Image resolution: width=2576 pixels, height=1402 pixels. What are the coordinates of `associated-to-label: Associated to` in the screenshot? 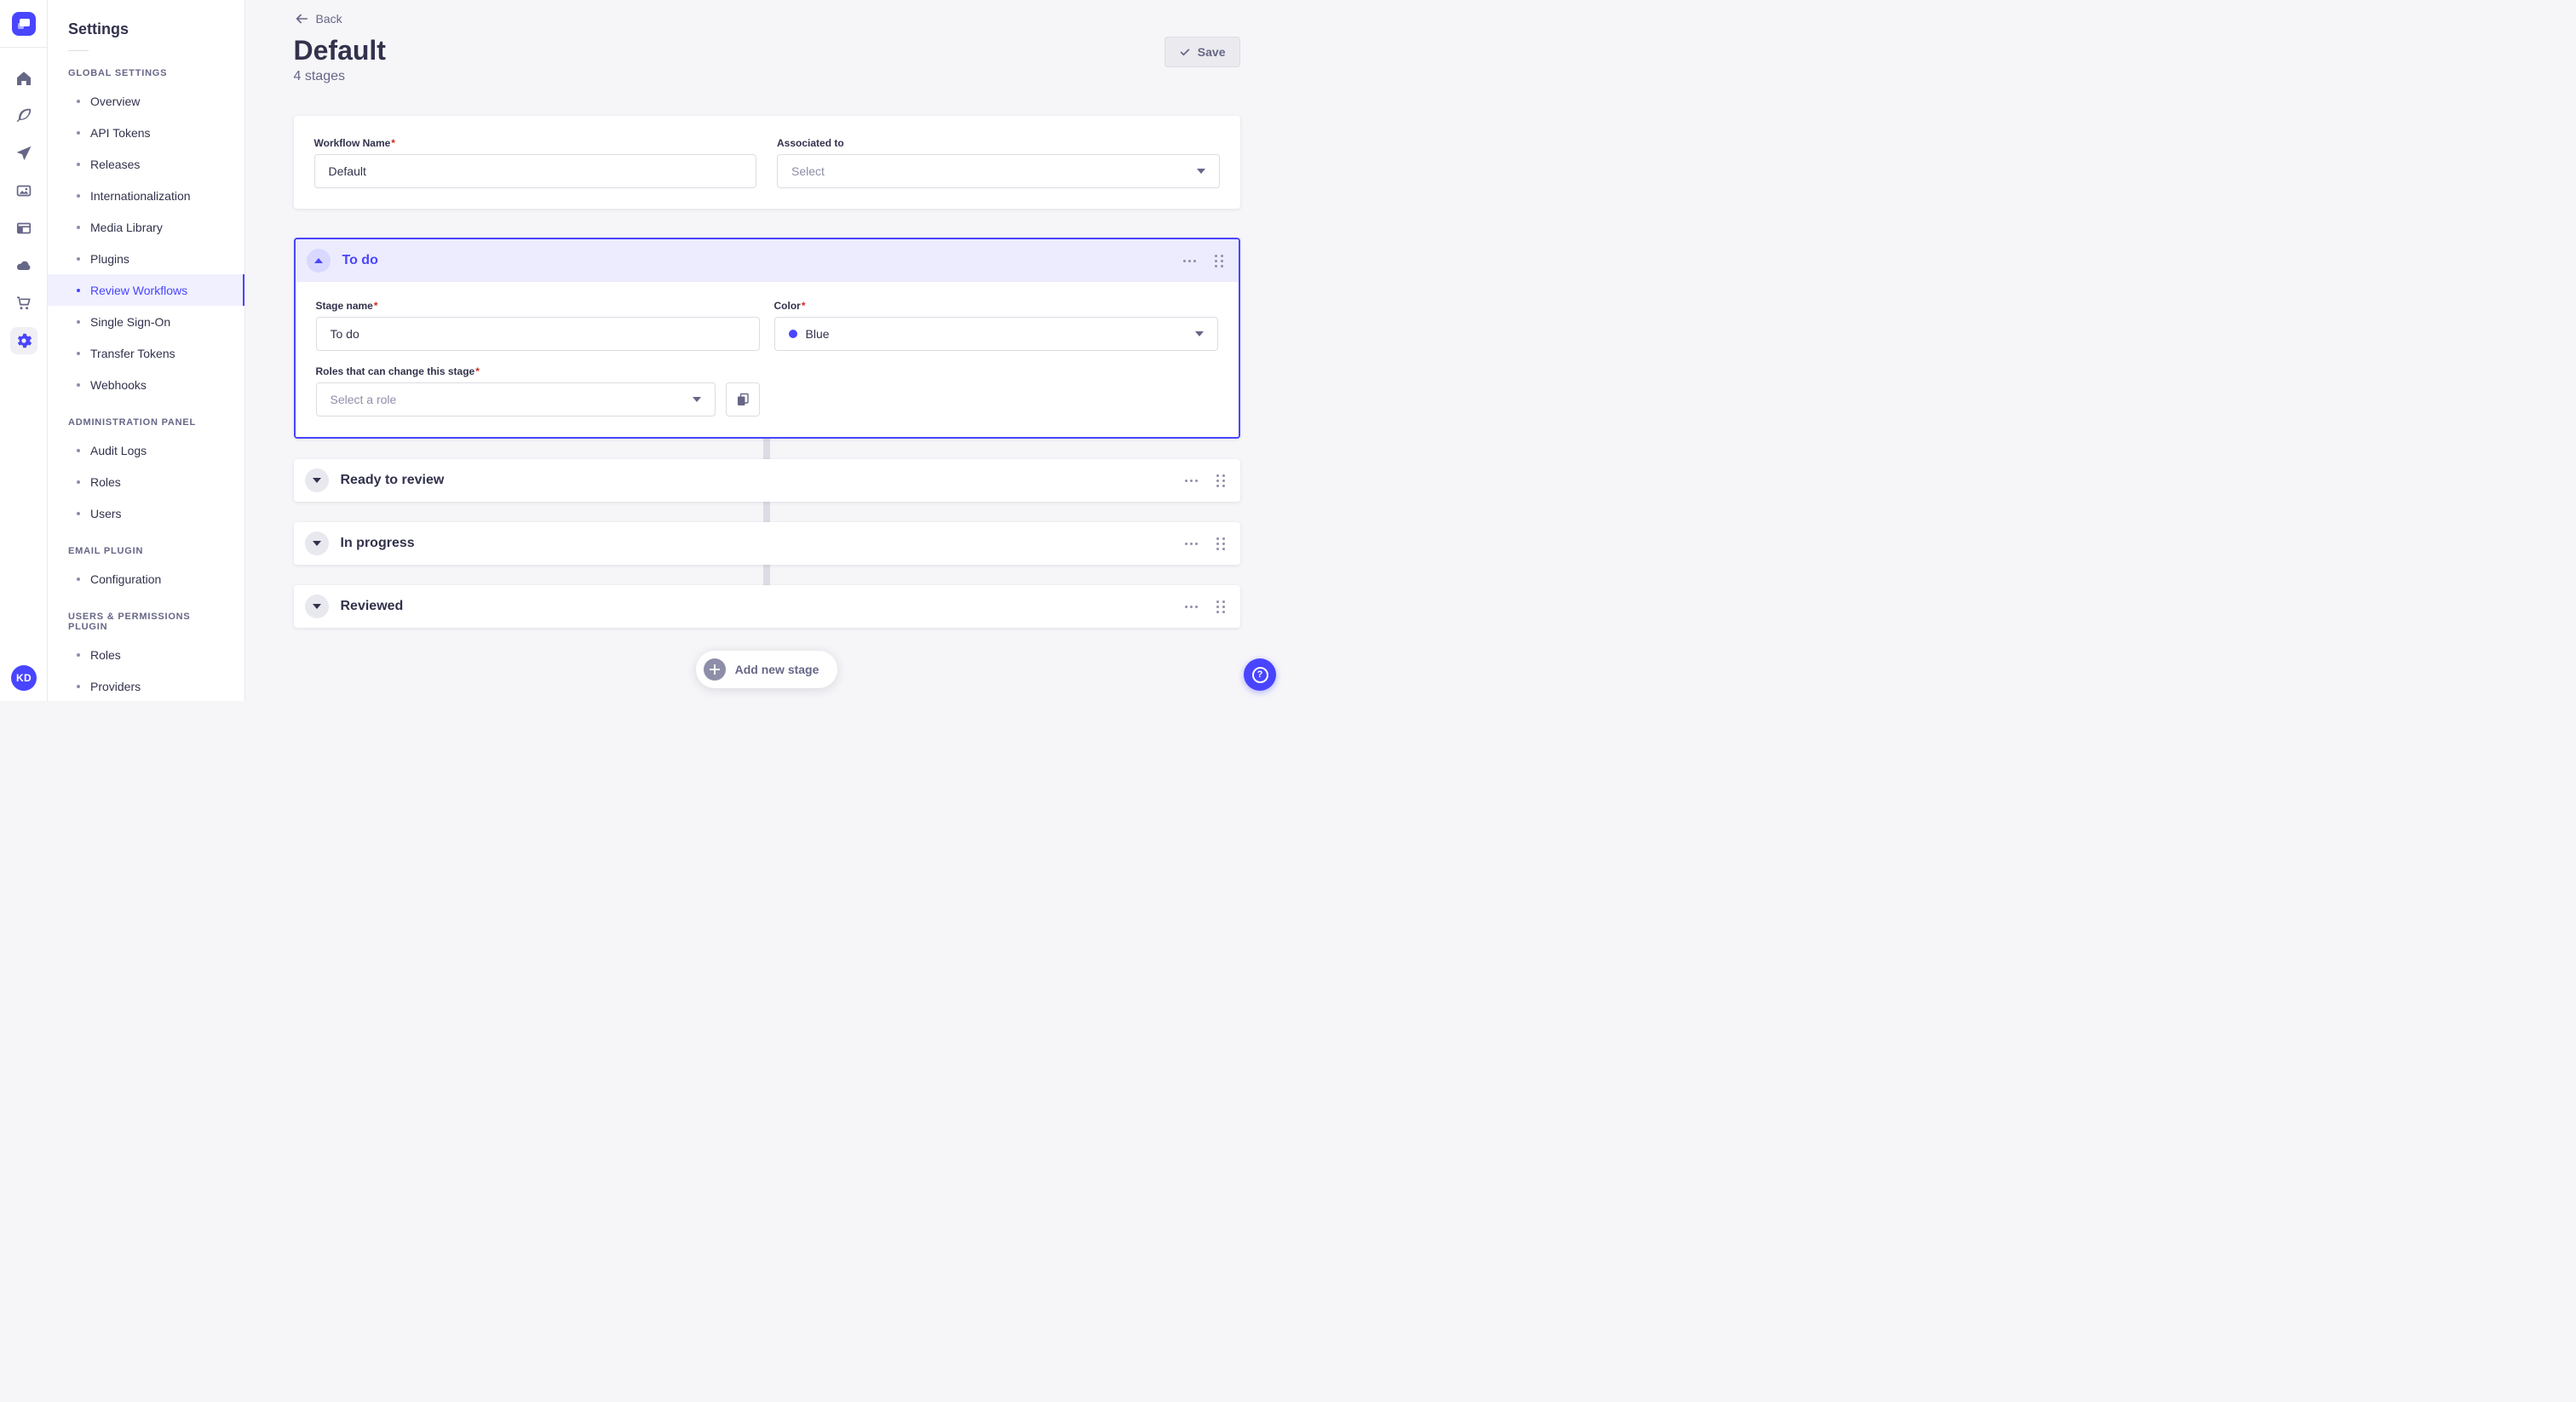 It's located at (811, 143).